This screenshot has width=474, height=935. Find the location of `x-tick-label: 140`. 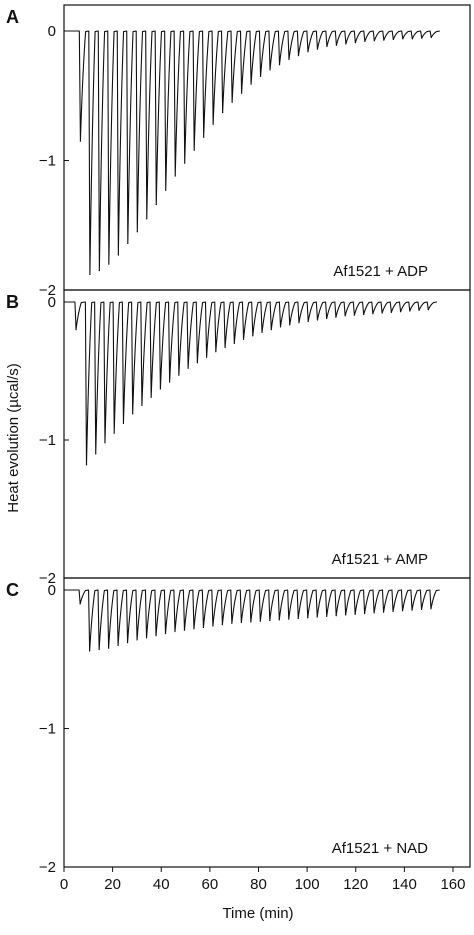

x-tick-label: 140 is located at coordinates (404, 884).